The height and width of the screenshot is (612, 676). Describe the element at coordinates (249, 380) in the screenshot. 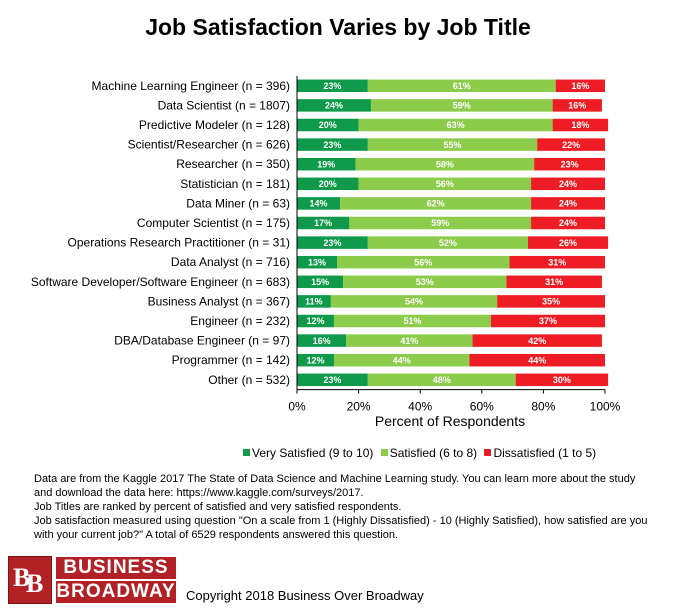

I see `category-label-other-n-532: Other (n = 532)` at that location.